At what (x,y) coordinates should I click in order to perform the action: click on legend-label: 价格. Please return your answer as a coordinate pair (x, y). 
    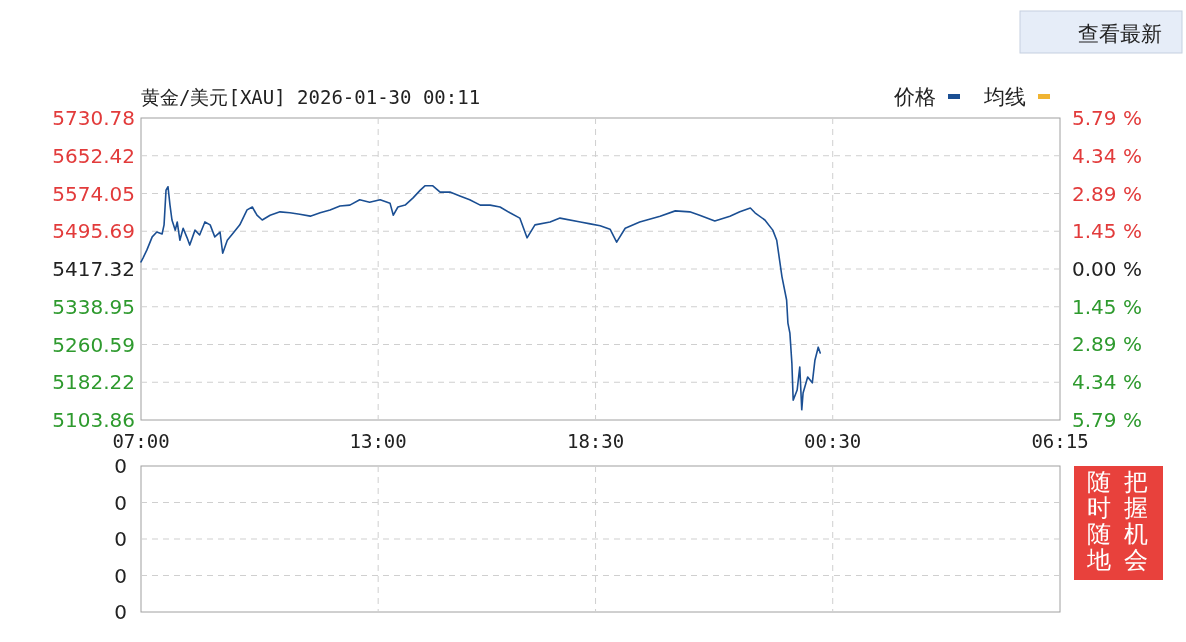
    Looking at the image, I should click on (914, 97).